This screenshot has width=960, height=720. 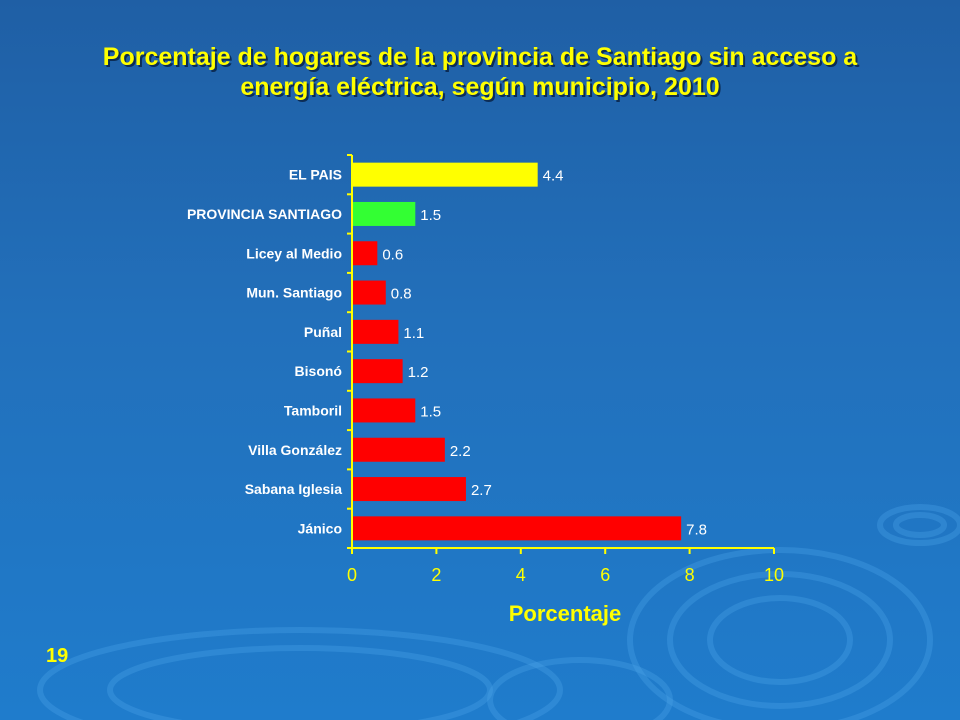 I want to click on category-label: PROVINCIA SANTIAGO, so click(x=264, y=214).